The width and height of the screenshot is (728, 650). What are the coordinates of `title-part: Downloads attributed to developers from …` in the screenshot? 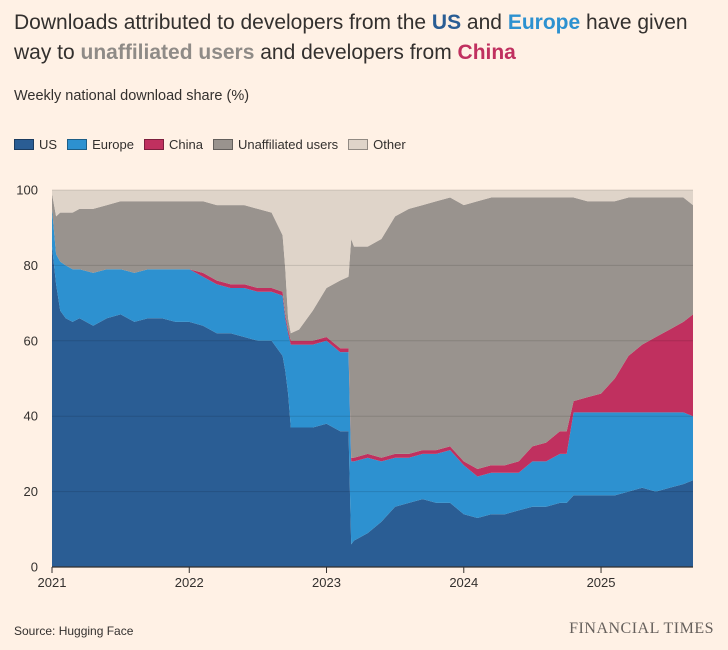 It's located at (223, 22).